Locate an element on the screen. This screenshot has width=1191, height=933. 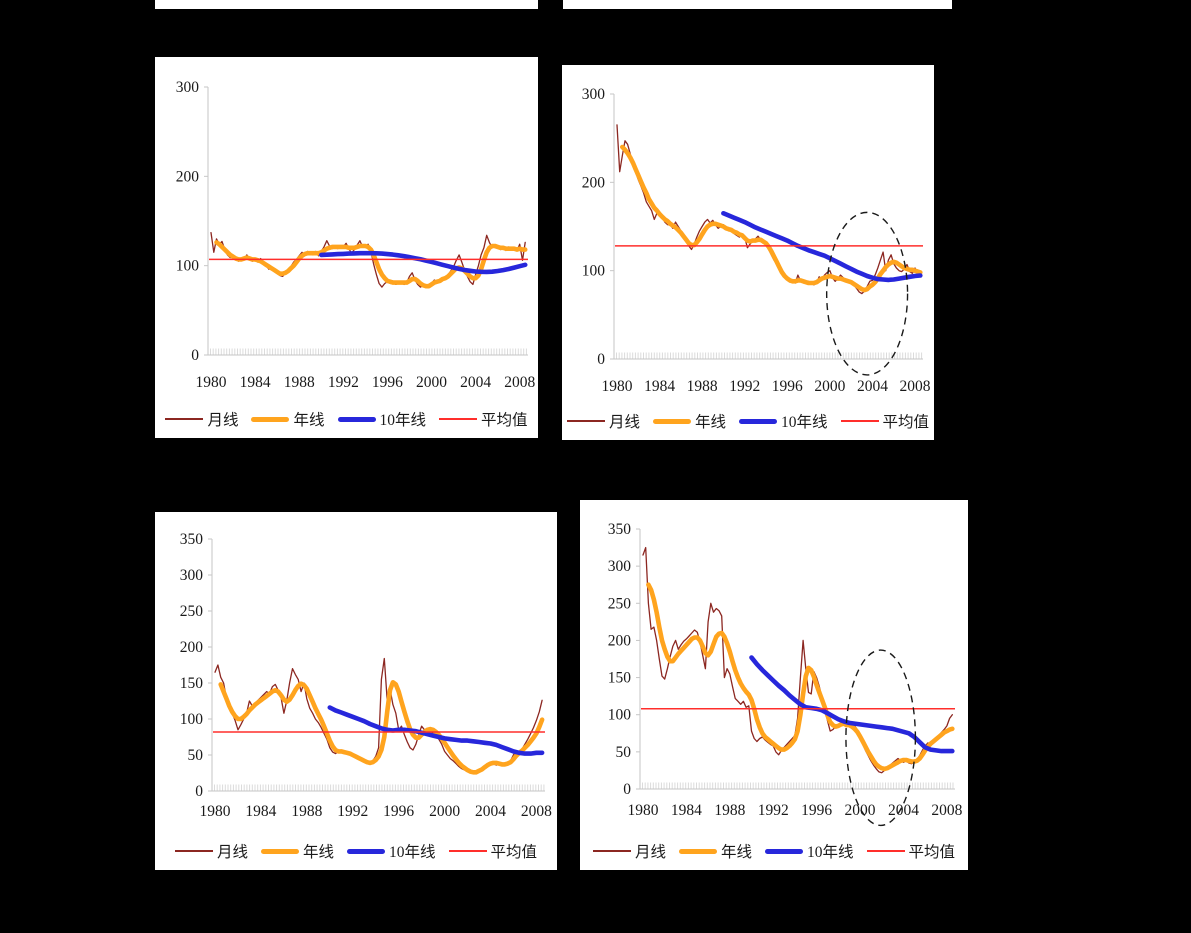
y-tick-label: 250 is located at coordinates (620, 603).